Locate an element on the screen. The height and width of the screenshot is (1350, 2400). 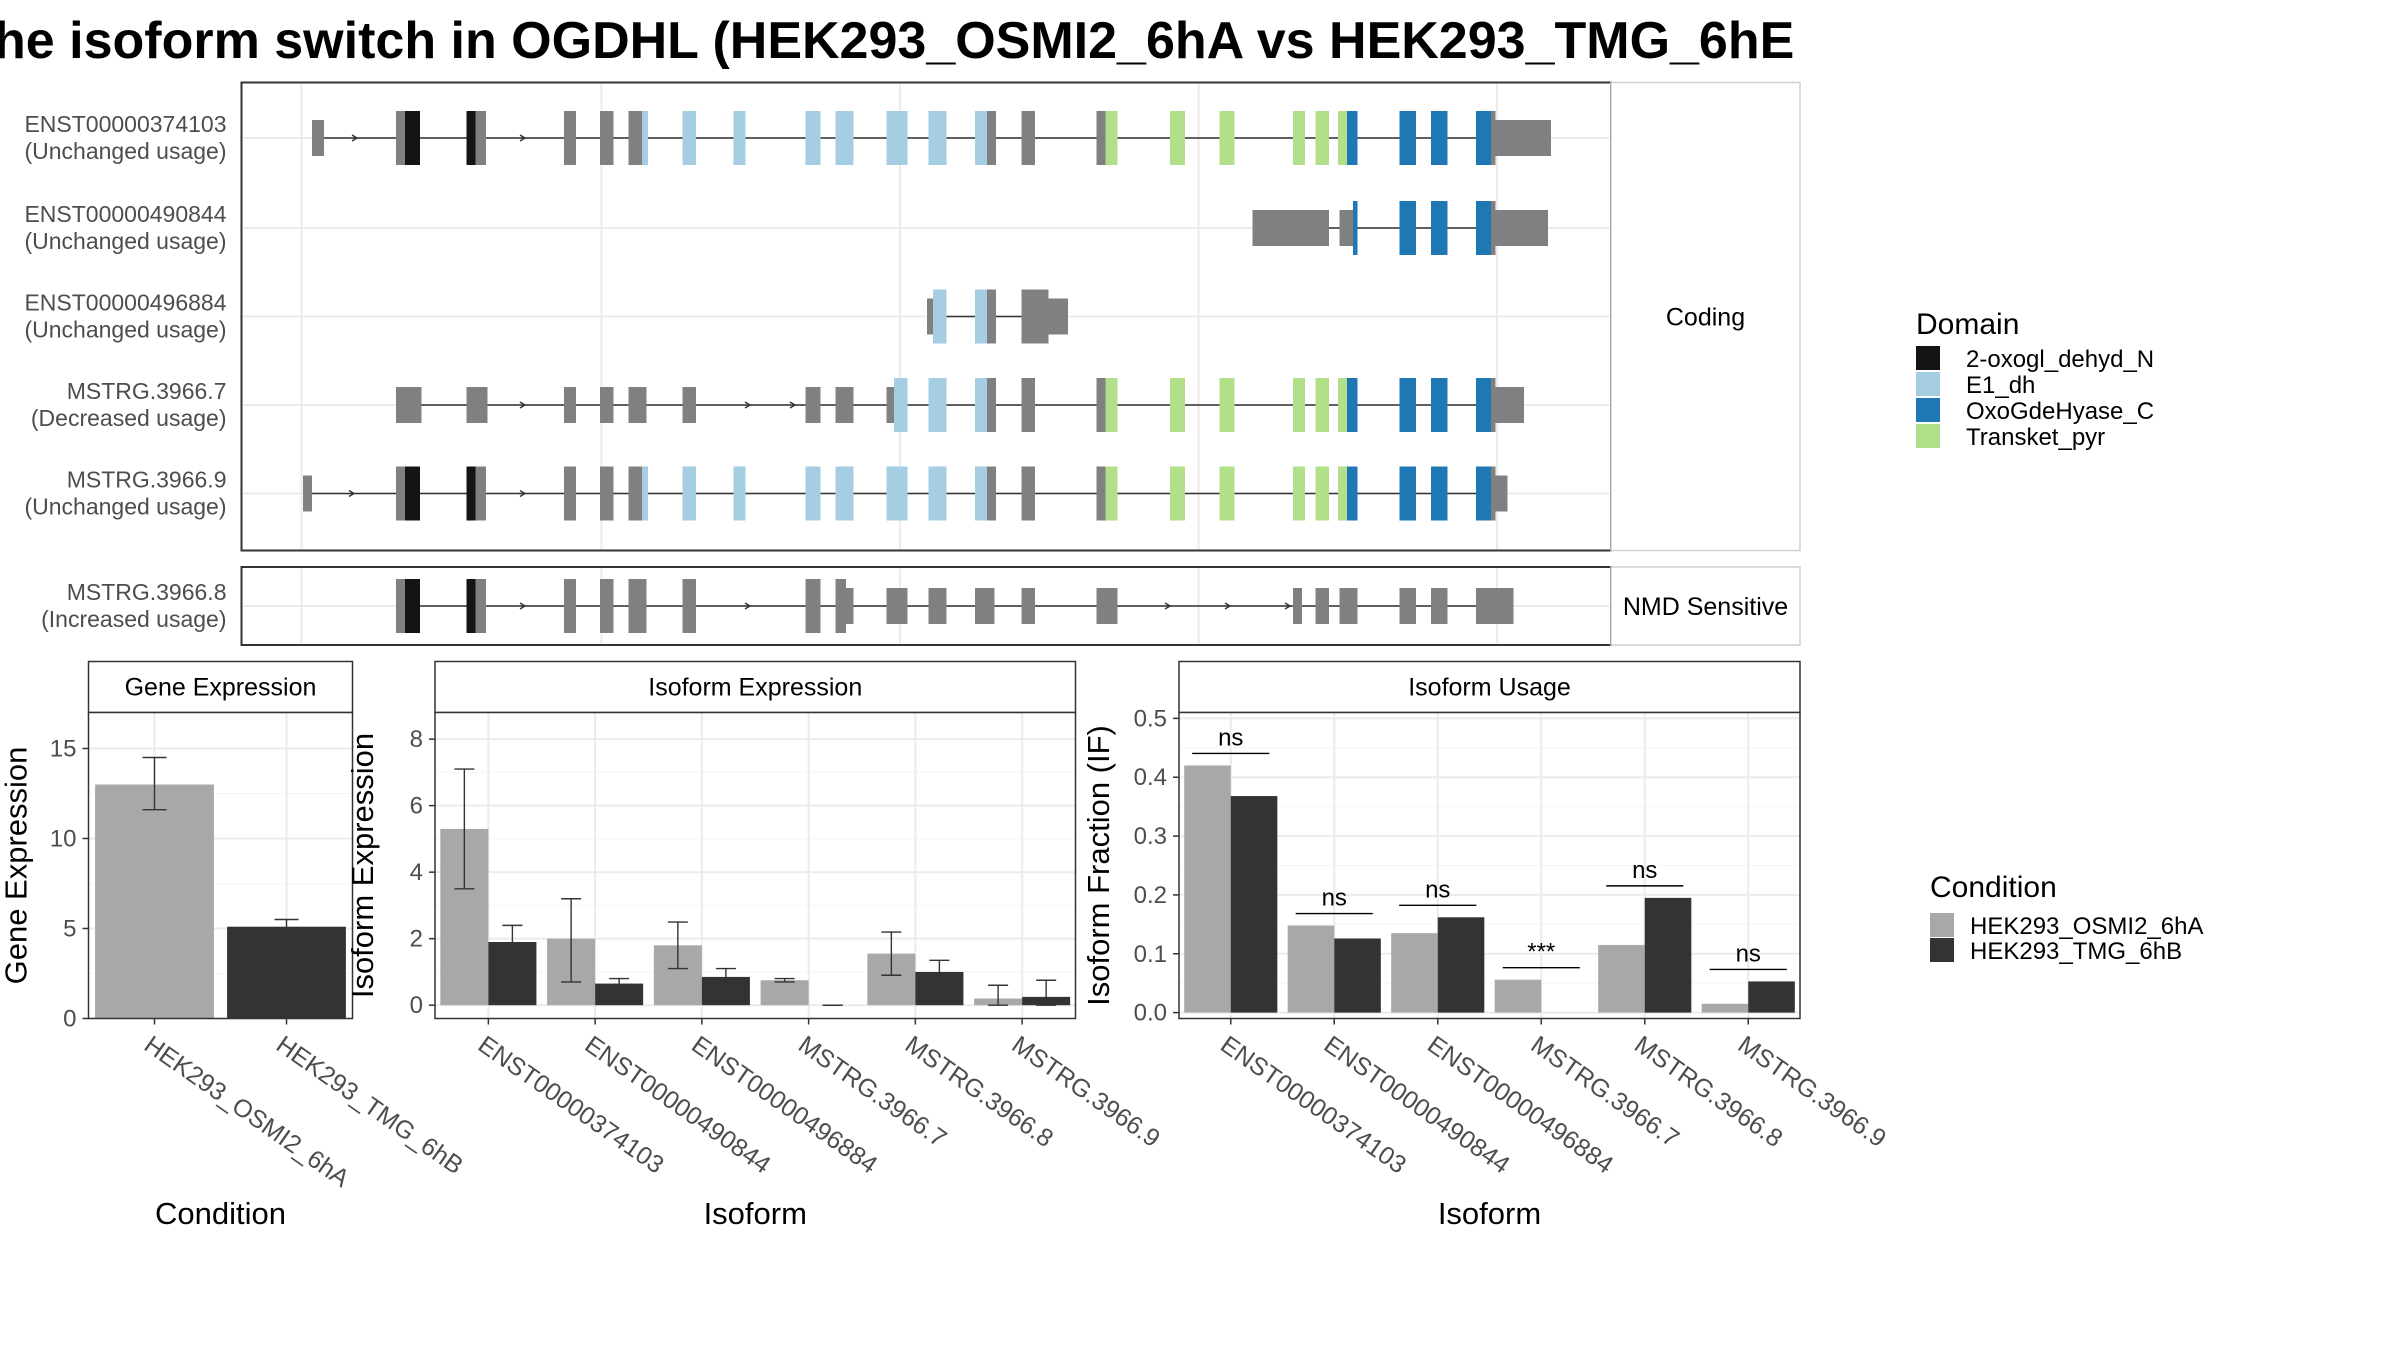
y-tick-label: 4 is located at coordinates (416, 872).